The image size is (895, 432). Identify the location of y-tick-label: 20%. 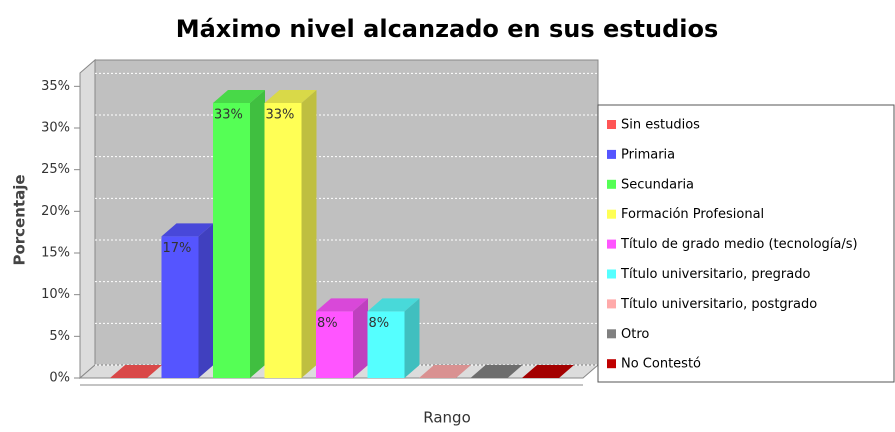
(55, 211).